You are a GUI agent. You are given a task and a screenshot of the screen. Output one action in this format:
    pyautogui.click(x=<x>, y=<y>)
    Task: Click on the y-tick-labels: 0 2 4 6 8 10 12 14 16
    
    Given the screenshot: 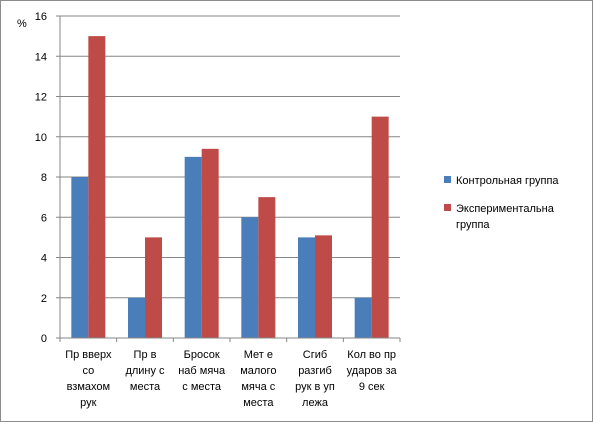 What is the action you would take?
    pyautogui.click(x=41, y=178)
    